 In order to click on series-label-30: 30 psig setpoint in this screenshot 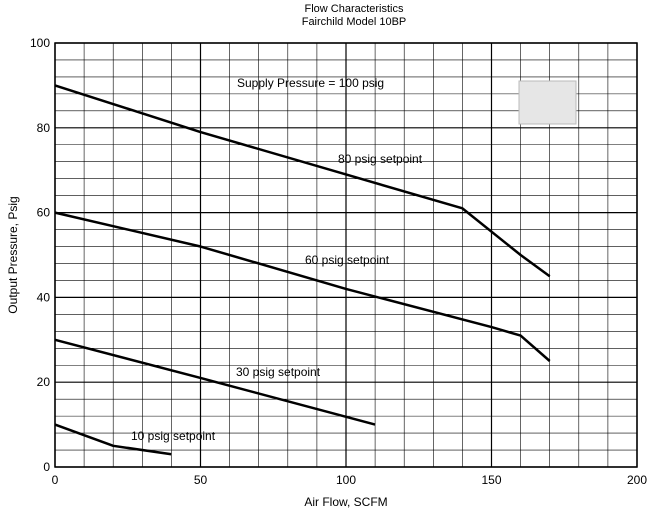, I will do `click(278, 372)`.